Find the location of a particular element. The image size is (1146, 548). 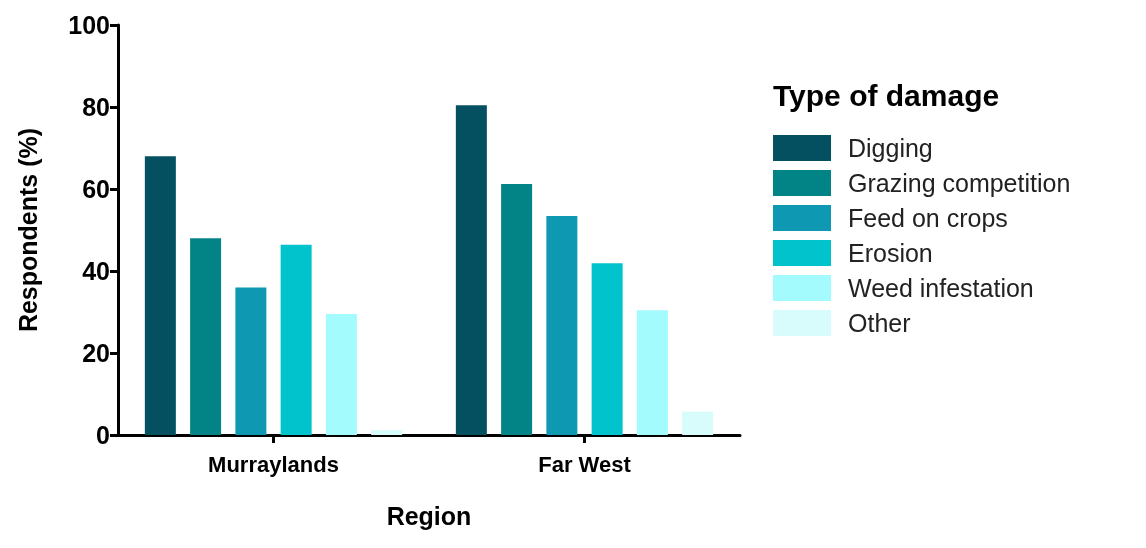

x-axis-title: Region is located at coordinates (429, 515).